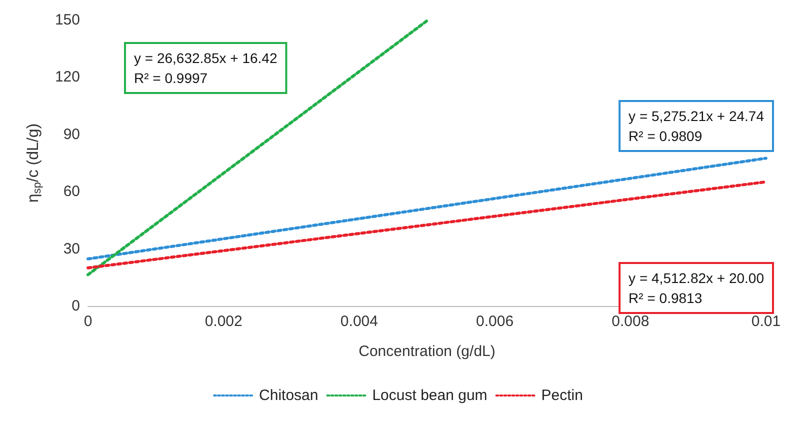 The image size is (796, 422). What do you see at coordinates (631, 321) in the screenshot?
I see `x-tick-label: 0.008` at bounding box center [631, 321].